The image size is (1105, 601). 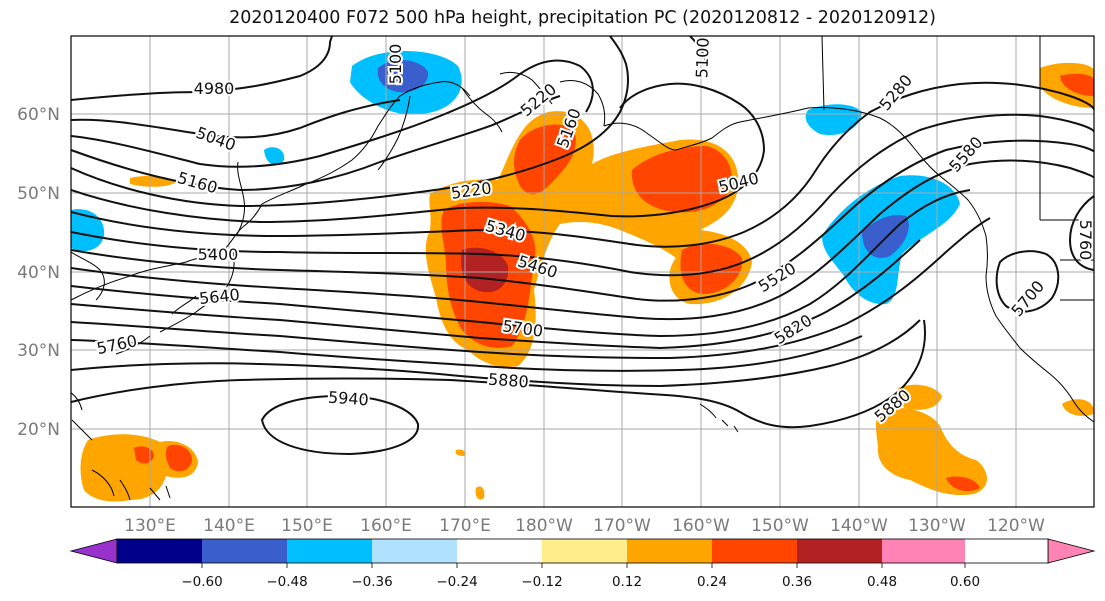 What do you see at coordinates (229, 526) in the screenshot?
I see `lon-label: 140°E` at bounding box center [229, 526].